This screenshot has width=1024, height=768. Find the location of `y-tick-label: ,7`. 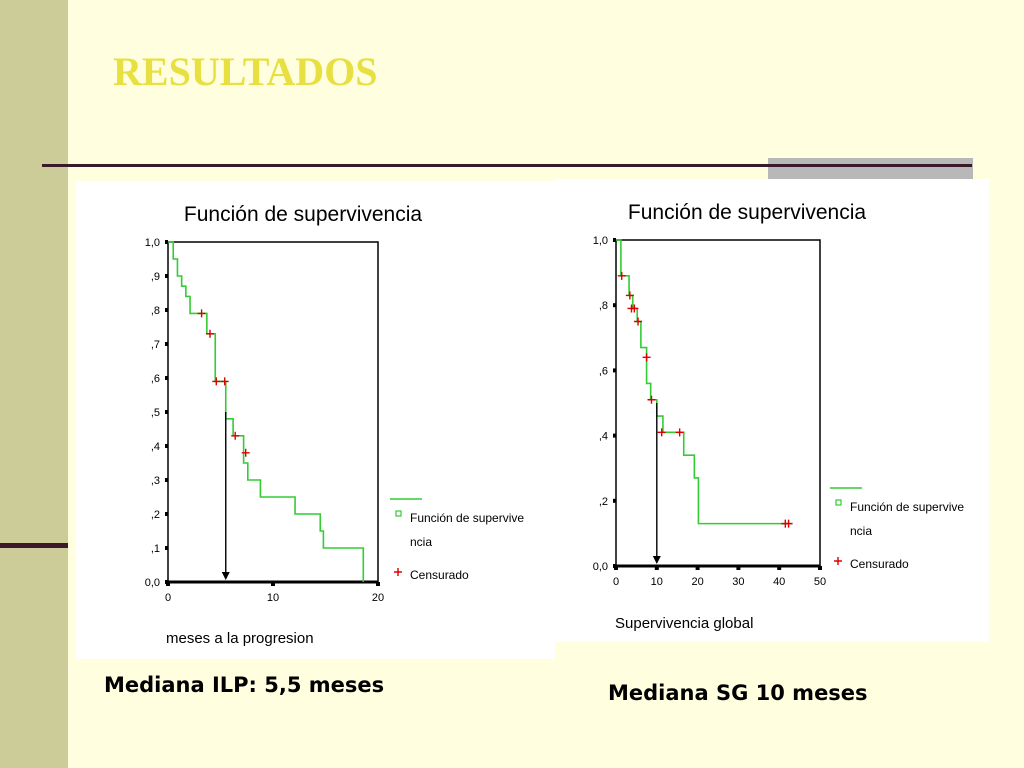

y-tick-label: ,7 is located at coordinates (155, 345).